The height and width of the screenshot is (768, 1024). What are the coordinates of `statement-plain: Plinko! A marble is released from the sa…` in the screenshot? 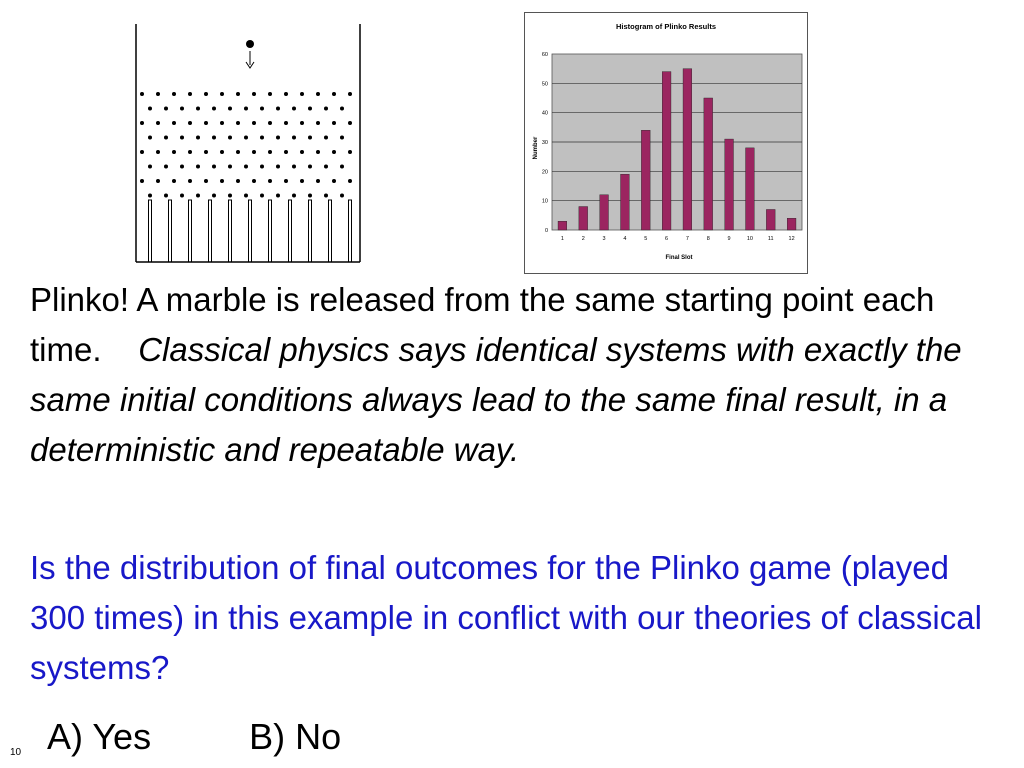 It's located at (482, 324).